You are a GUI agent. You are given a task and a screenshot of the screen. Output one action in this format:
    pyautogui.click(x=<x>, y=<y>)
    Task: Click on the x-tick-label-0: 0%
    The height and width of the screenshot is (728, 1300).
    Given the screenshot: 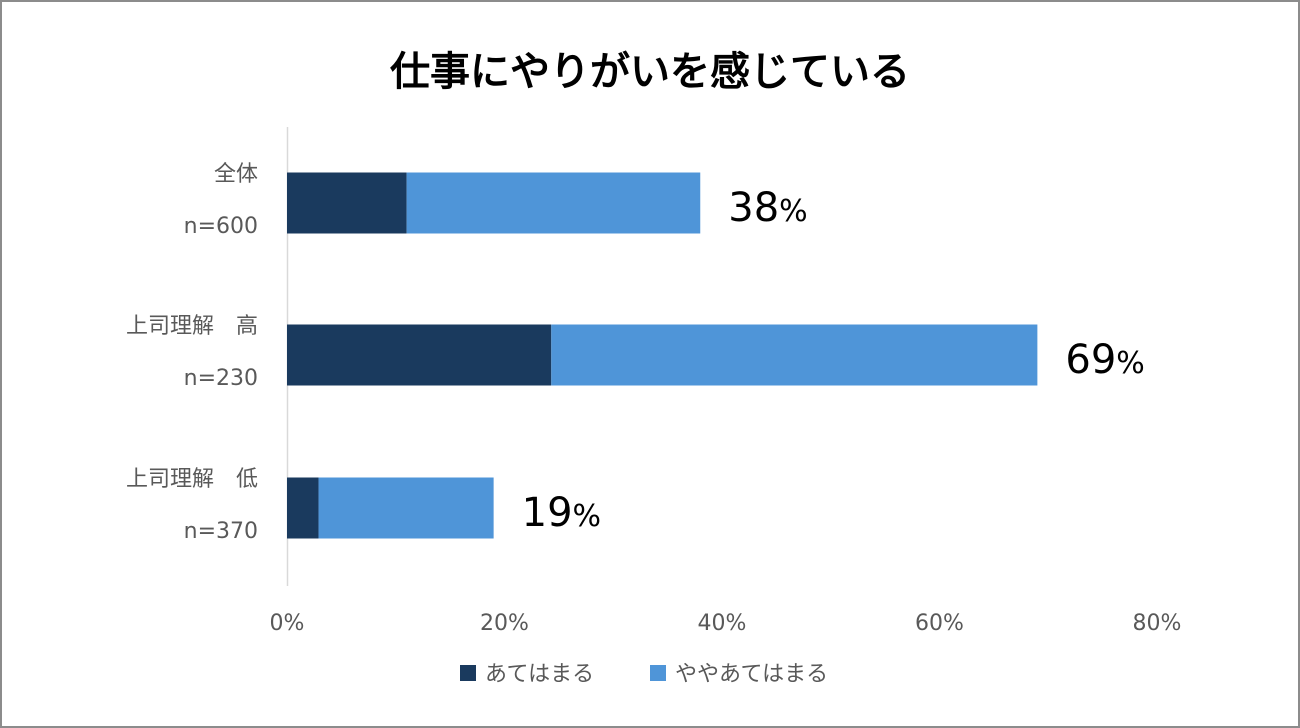 What is the action you would take?
    pyautogui.click(x=287, y=623)
    